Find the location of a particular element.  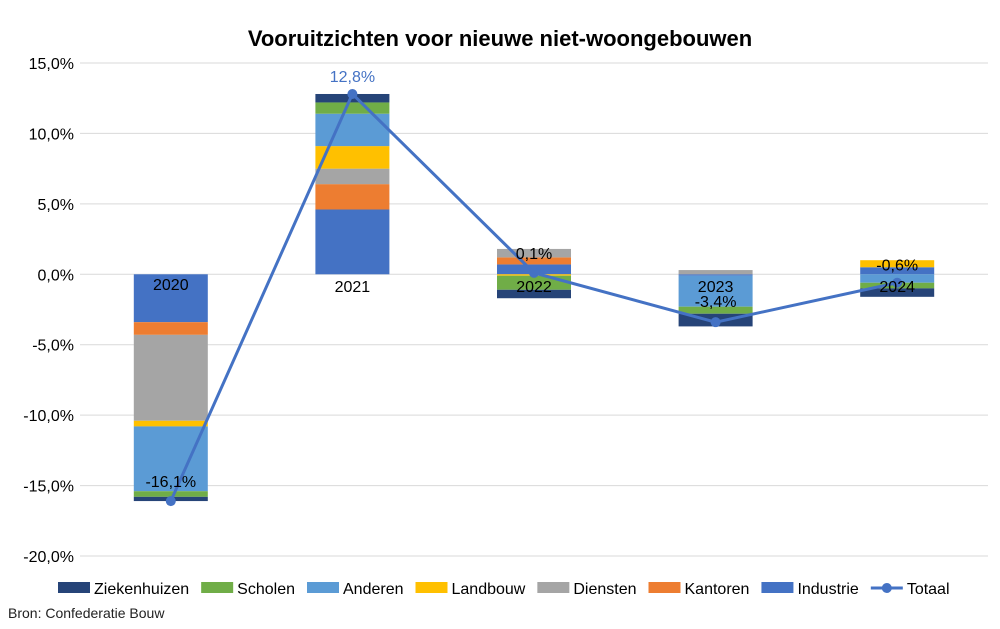

y-tick-label: 10,0% is located at coordinates (51, 134).